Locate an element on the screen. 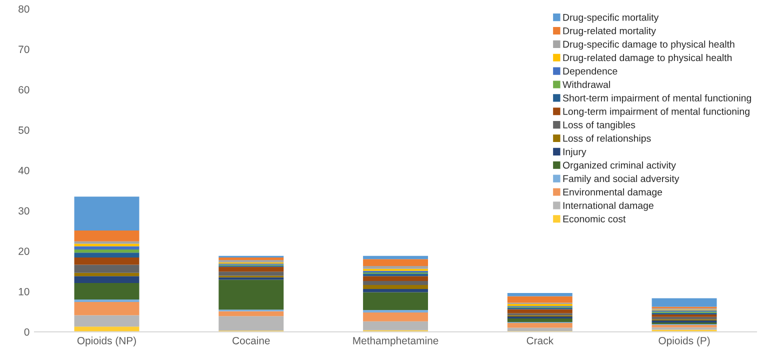  y-tick-label: 70 is located at coordinates (24, 50).